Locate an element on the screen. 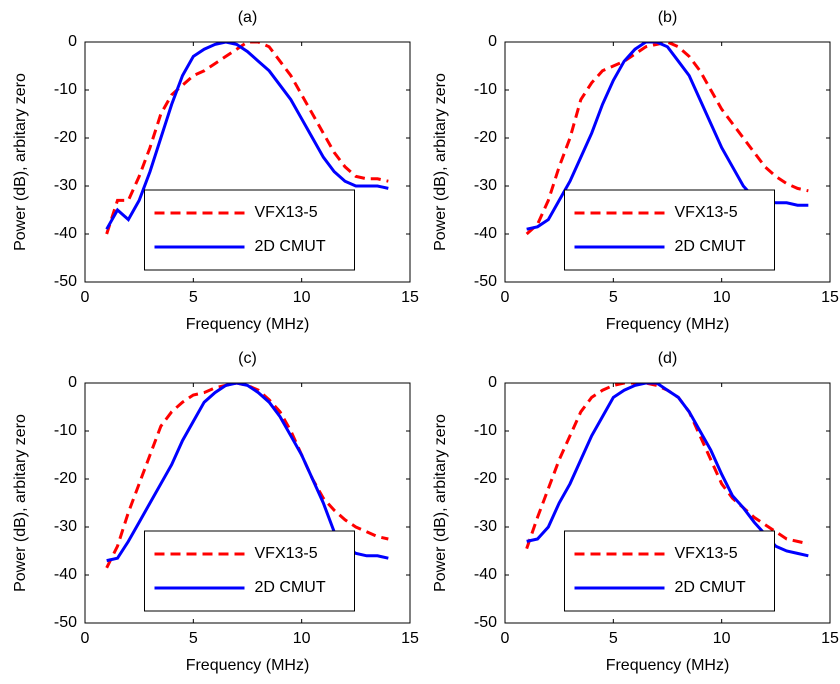 Image resolution: width=840 pixels, height=684 pixels. subplot-title: (b) is located at coordinates (668, 17).